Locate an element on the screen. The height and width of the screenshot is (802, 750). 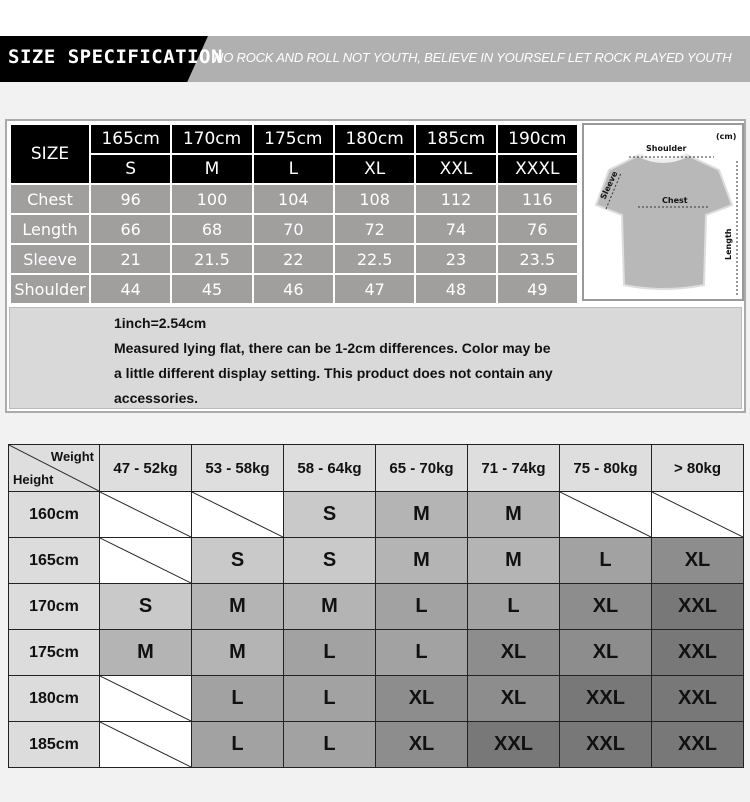
spec-value: 47 is located at coordinates (374, 289).